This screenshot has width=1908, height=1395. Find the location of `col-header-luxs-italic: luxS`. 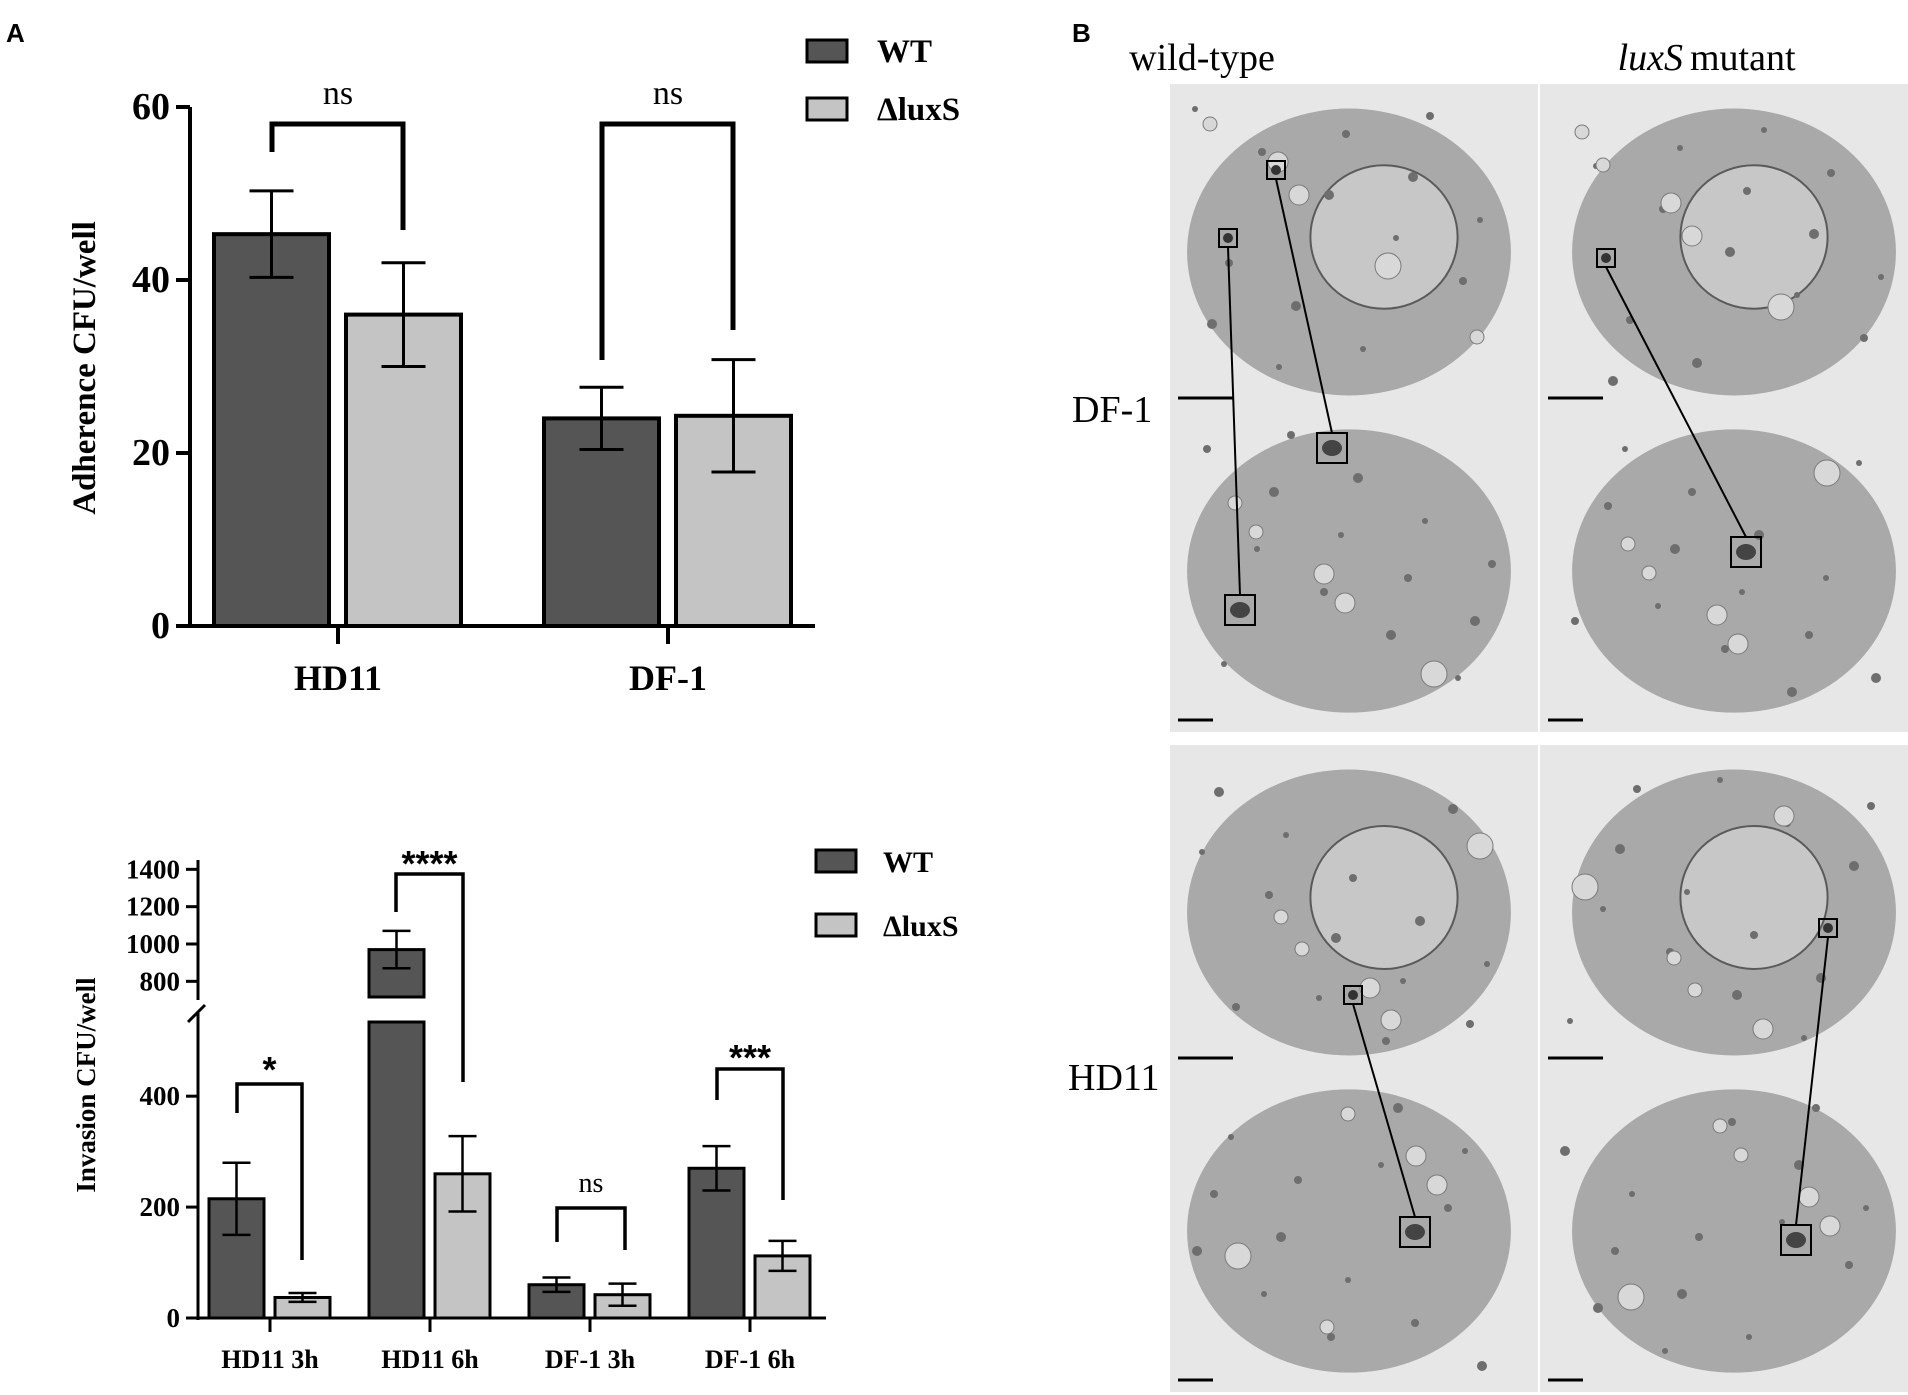

col-header-luxs-italic: luxS is located at coordinates (1650, 58).